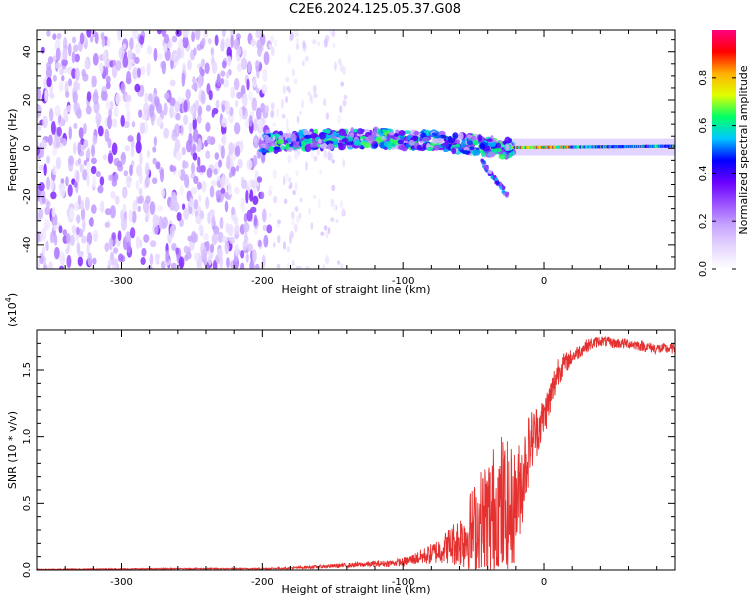  Describe the element at coordinates (121, 281) in the screenshot. I see `x-tick-label: -300` at that location.